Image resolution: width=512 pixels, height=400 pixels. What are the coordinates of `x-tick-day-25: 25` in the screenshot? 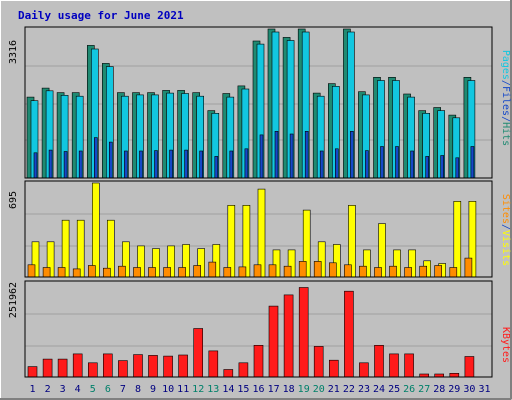 It's located at (394, 389).